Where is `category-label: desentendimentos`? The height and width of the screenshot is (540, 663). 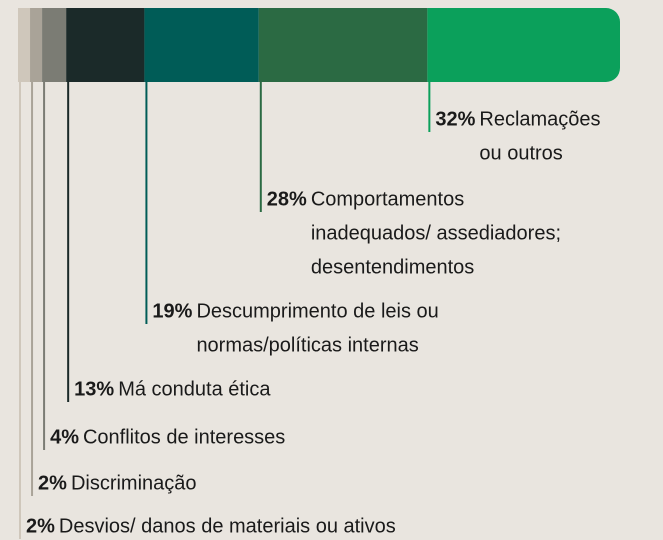 category-label: desentendimentos is located at coordinates (392, 267).